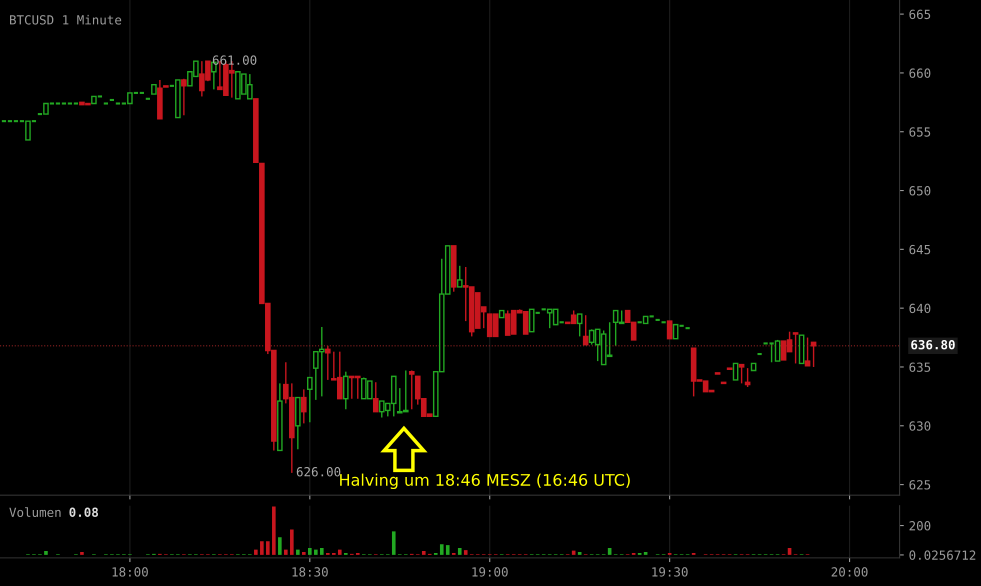 This screenshot has width=981, height=586. What do you see at coordinates (35, 512) in the screenshot?
I see `chart-title: Volumen` at bounding box center [35, 512].